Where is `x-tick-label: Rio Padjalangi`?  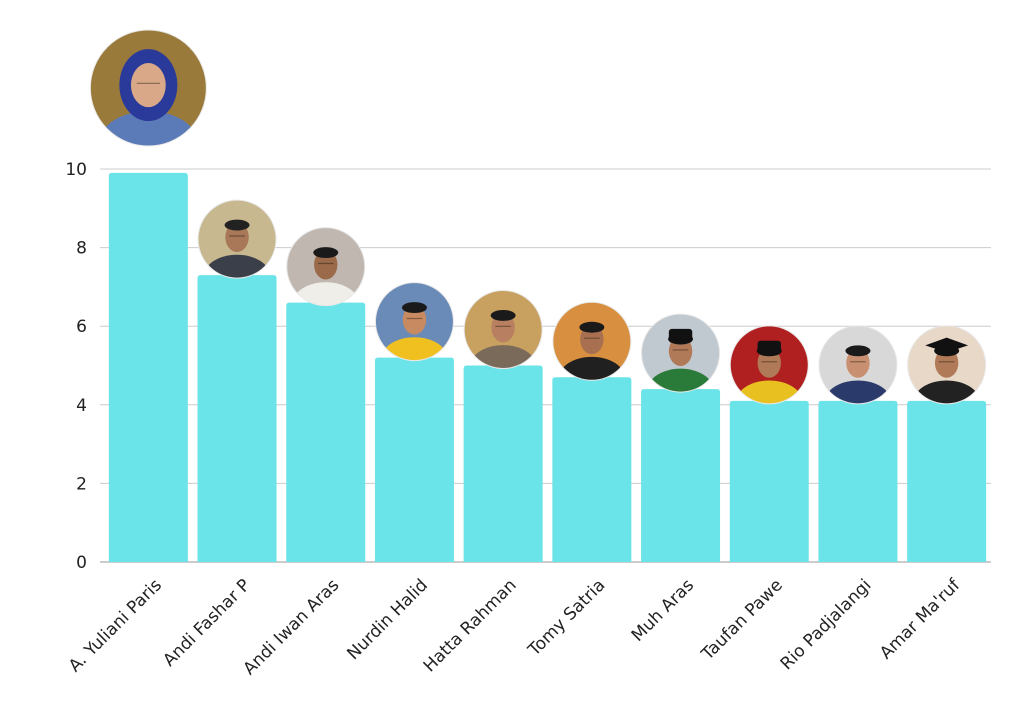
x-tick-label: Rio Padjalangi is located at coordinates (826, 624).